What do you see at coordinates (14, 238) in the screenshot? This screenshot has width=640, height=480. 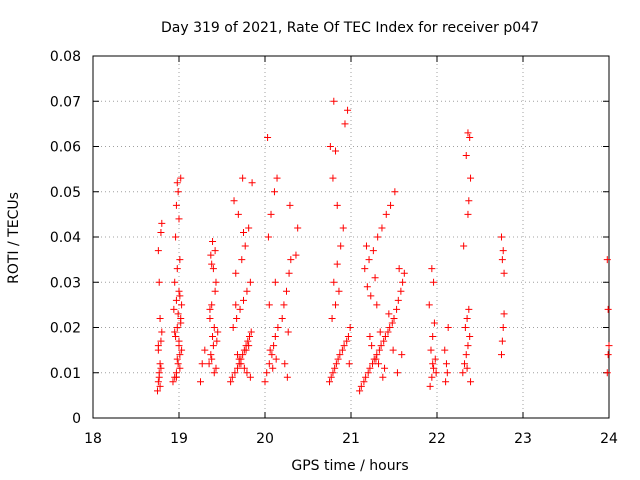 I see `y-axis-label: ROTI / TECUs` at bounding box center [14, 238].